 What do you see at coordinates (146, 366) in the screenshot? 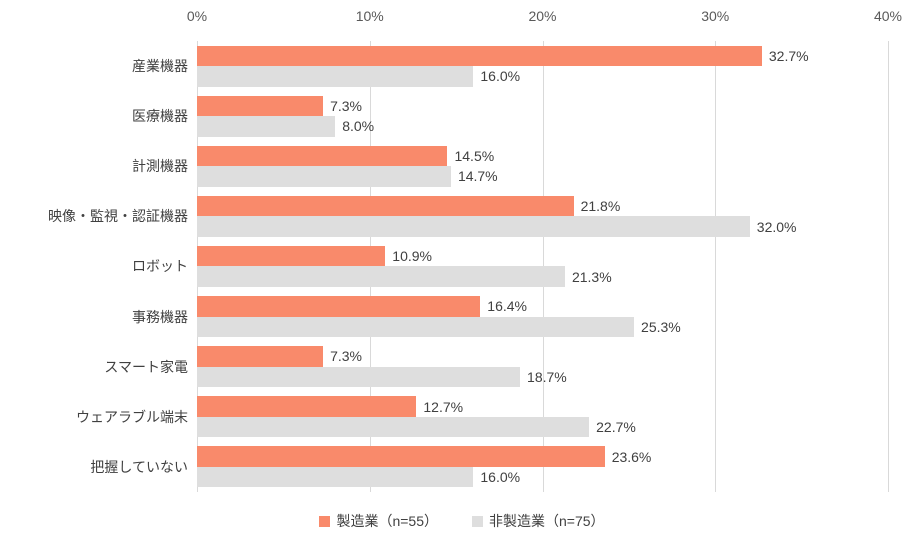
I see `category-label: スマート家電` at bounding box center [146, 366].